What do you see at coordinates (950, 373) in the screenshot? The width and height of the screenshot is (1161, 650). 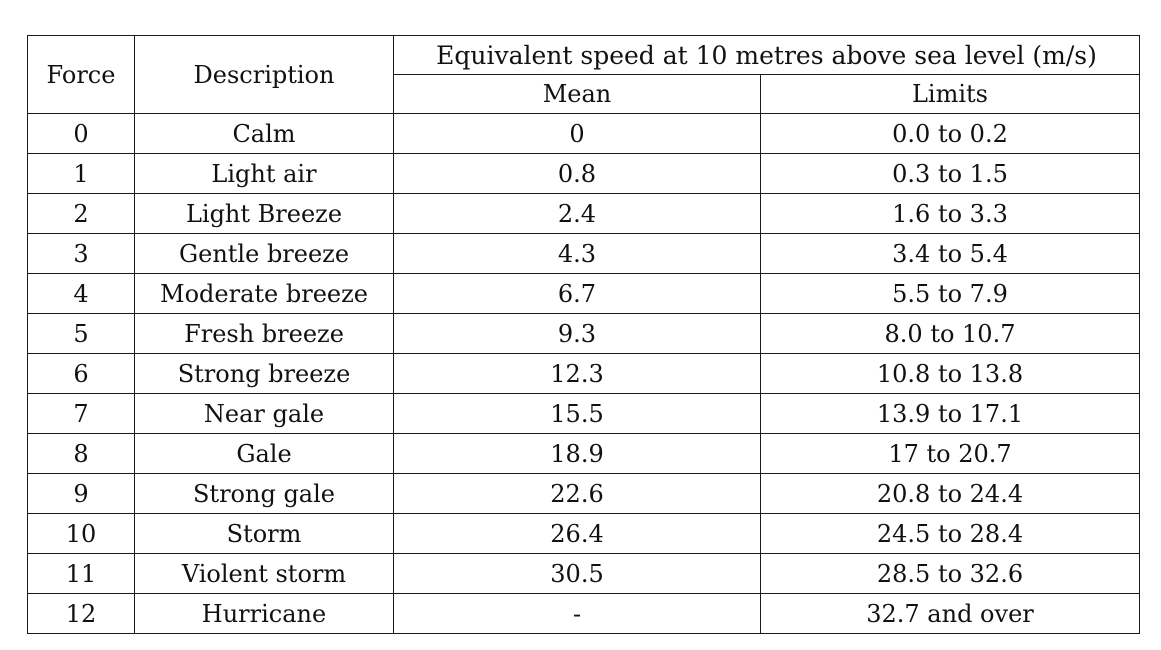 I see `limits-cell: 10.8 to 13.8` at bounding box center [950, 373].